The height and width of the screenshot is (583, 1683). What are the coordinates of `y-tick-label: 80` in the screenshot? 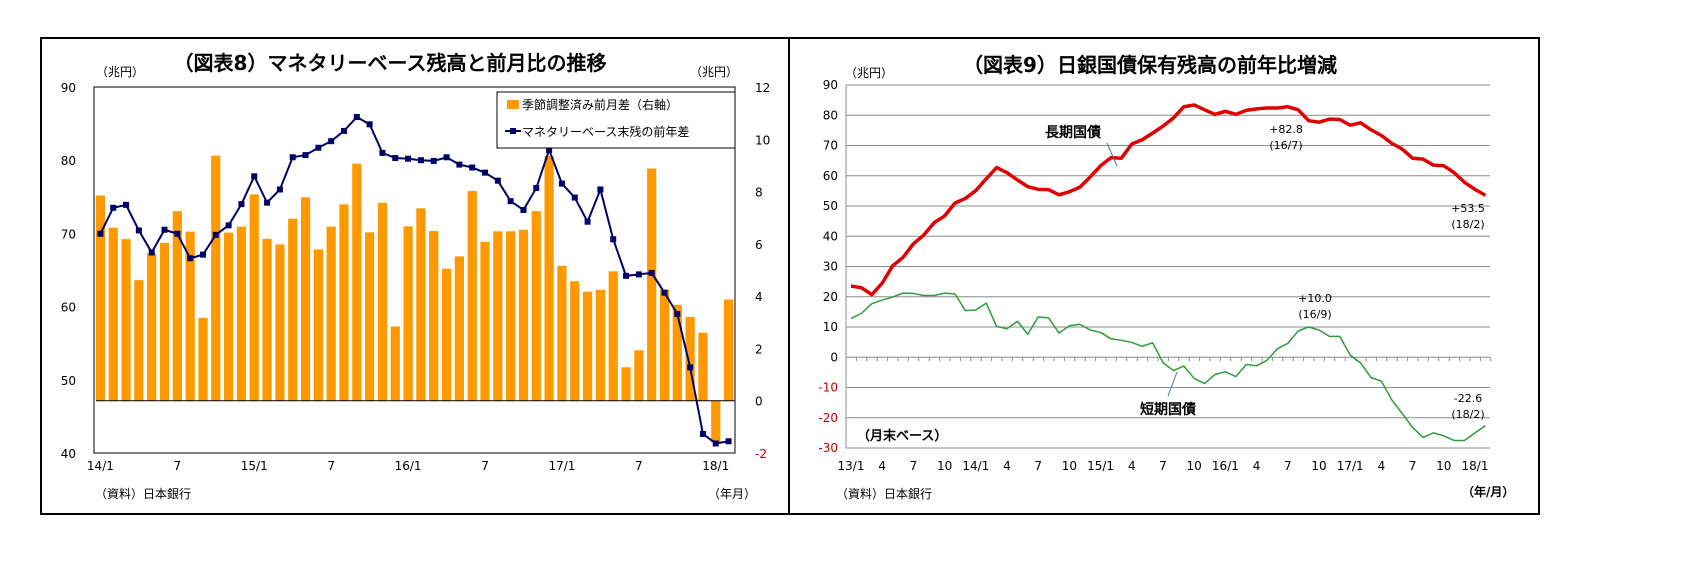 It's located at (830, 115).